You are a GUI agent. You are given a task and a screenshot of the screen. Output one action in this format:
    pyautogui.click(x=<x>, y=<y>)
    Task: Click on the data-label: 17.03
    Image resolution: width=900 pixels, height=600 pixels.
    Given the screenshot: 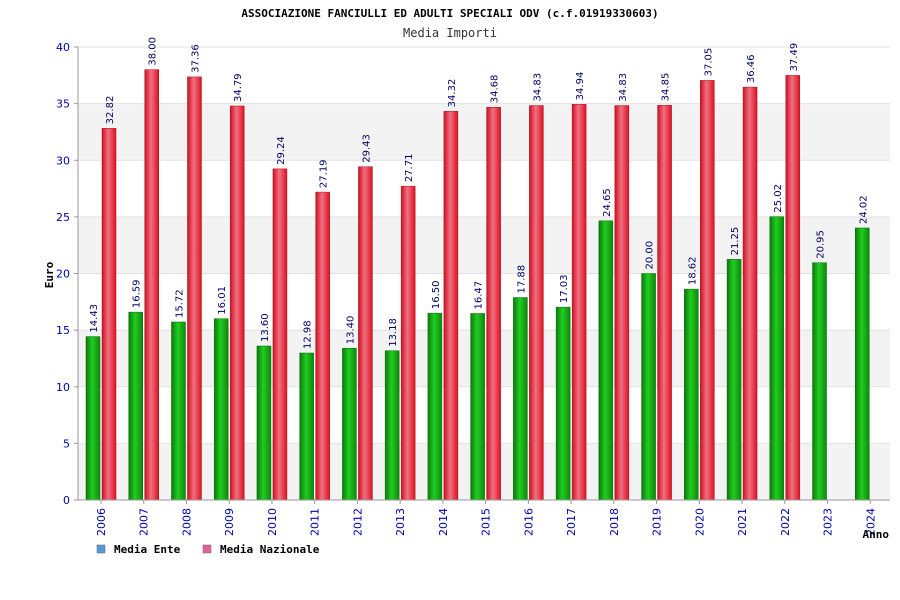 What is the action you would take?
    pyautogui.click(x=564, y=288)
    